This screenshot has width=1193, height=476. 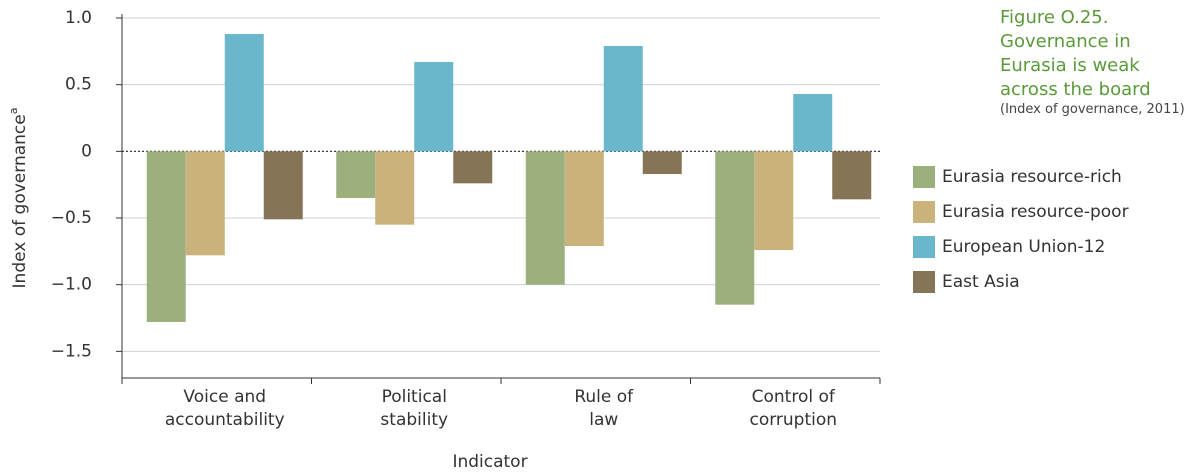 I want to click on y-axis-label-text: Index of governance, so click(x=20, y=201).